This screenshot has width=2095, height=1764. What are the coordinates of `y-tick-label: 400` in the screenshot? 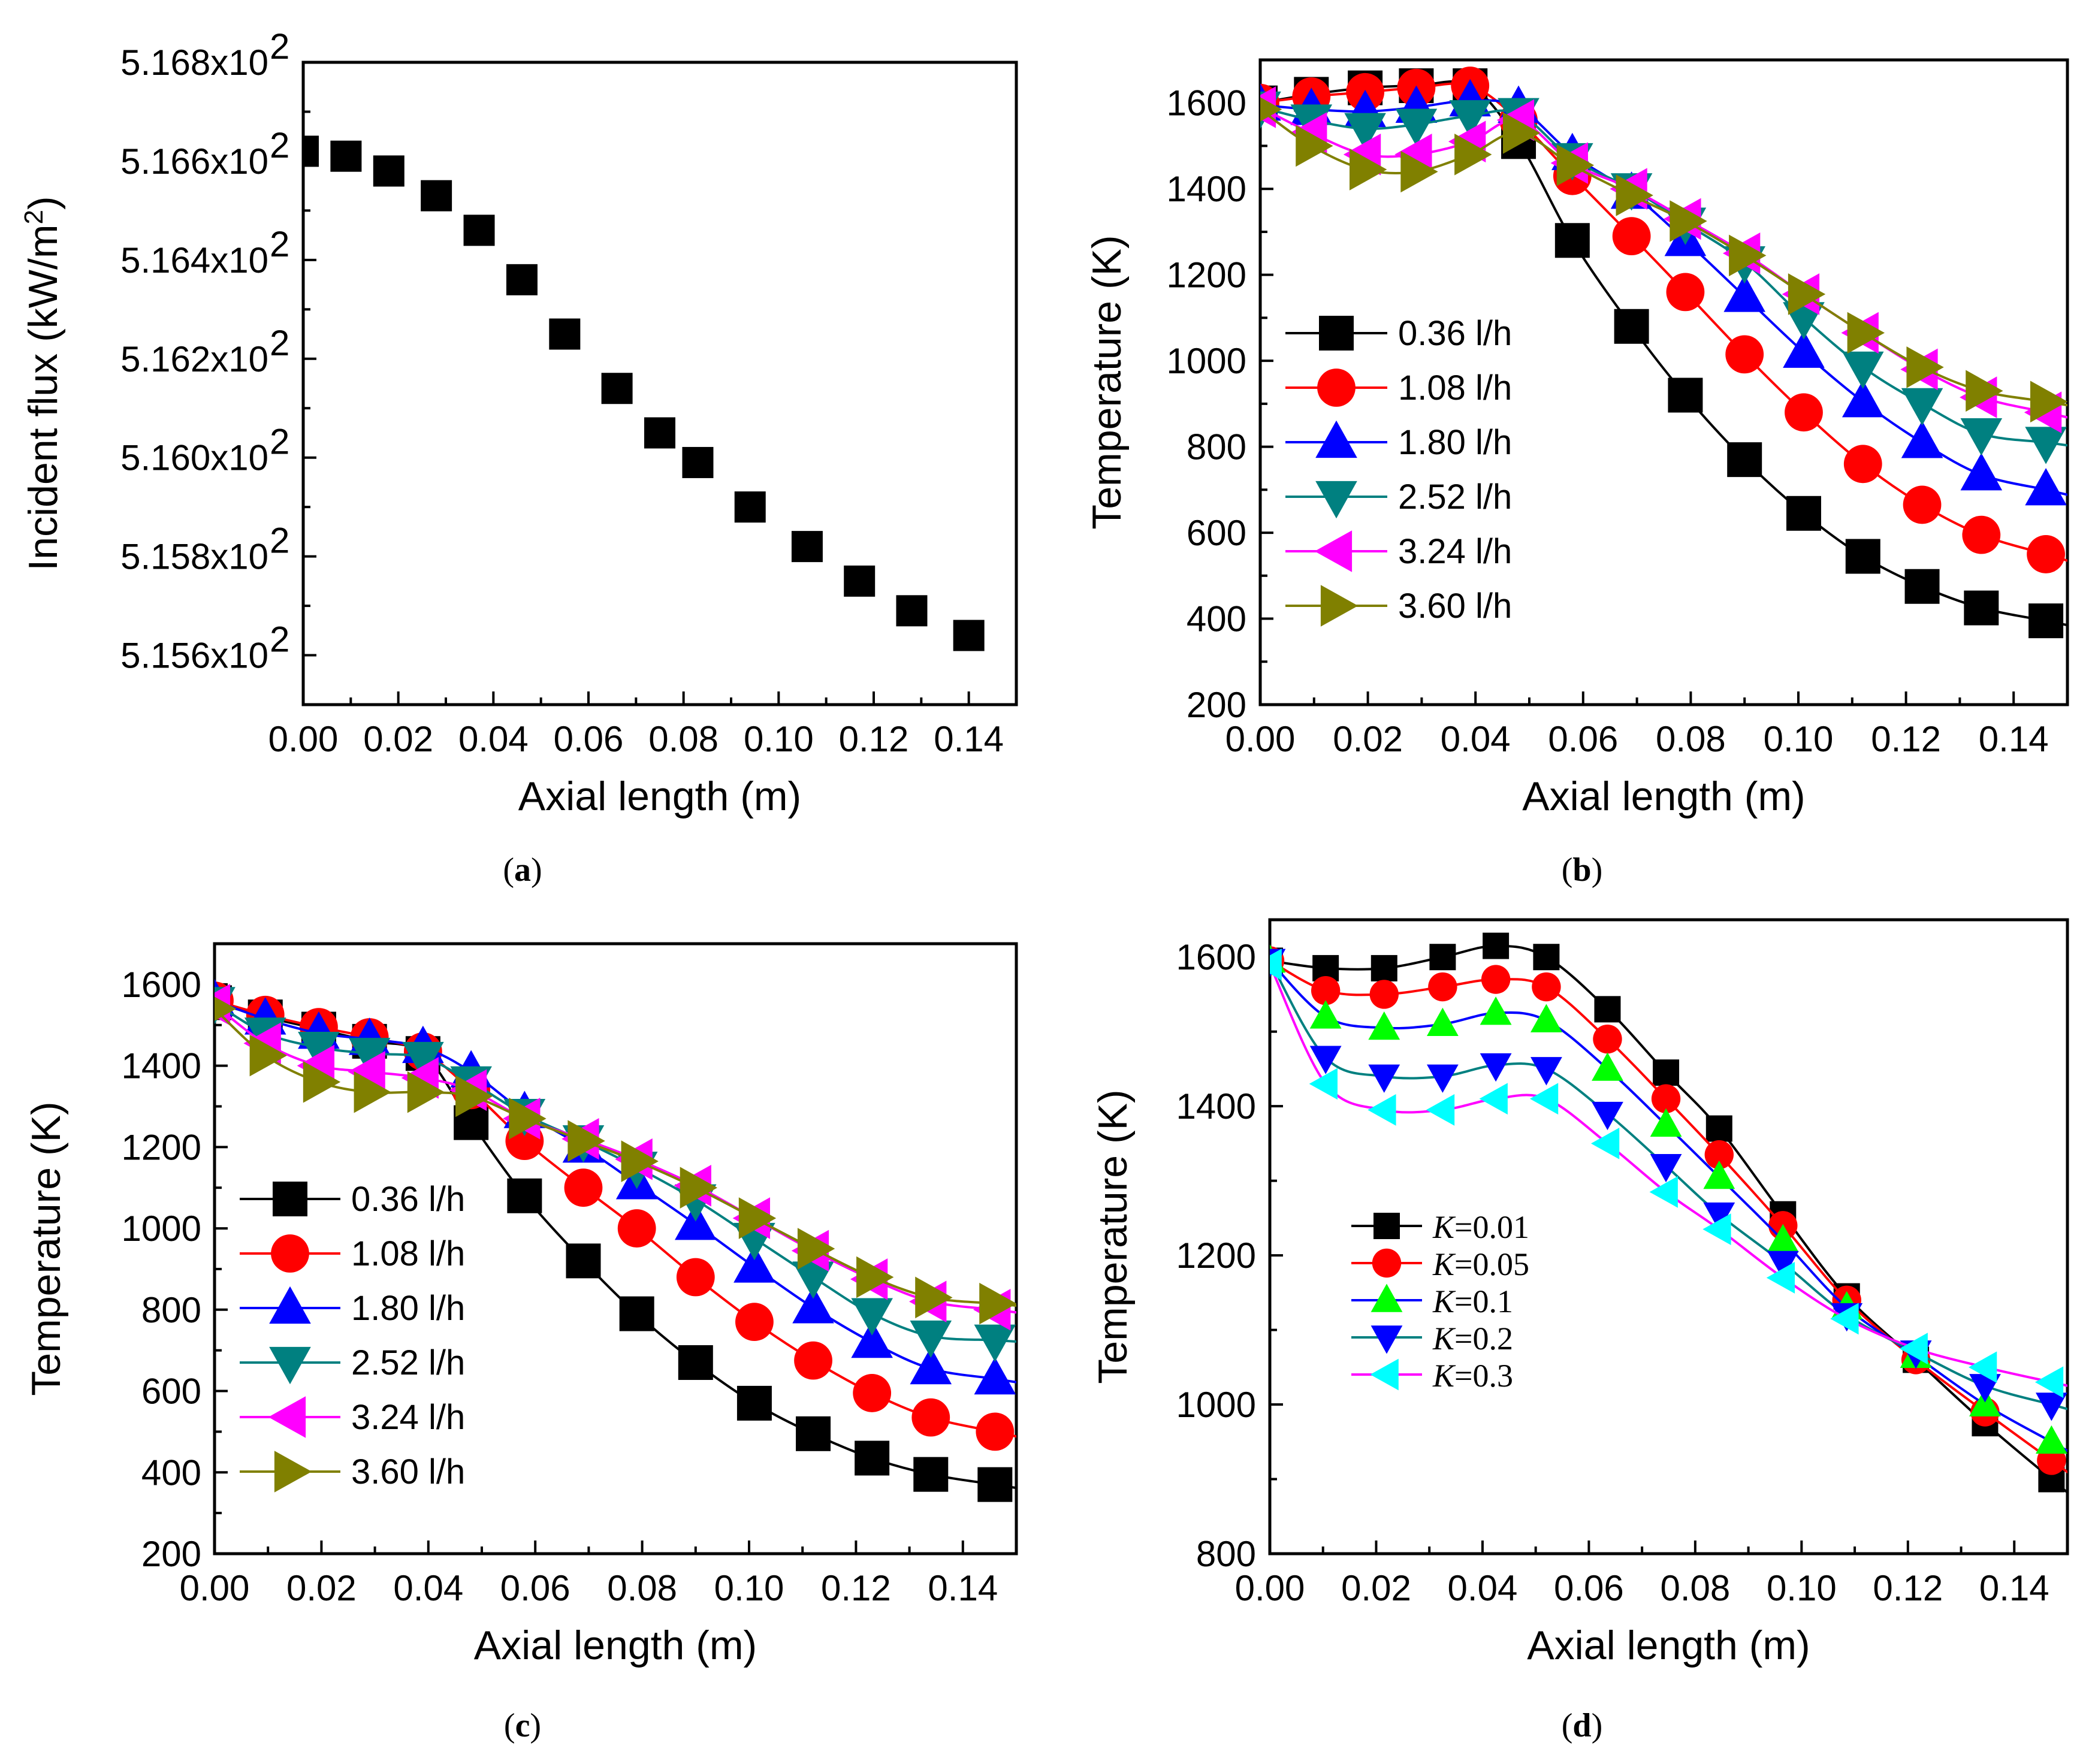 It's located at (171, 1473).